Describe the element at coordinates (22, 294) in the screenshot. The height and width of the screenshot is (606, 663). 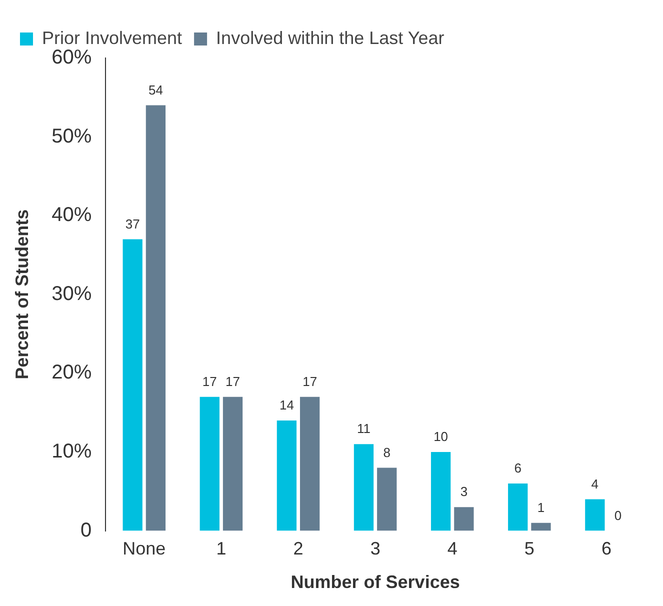
I see `y-axis-title: Percent of Students` at that location.